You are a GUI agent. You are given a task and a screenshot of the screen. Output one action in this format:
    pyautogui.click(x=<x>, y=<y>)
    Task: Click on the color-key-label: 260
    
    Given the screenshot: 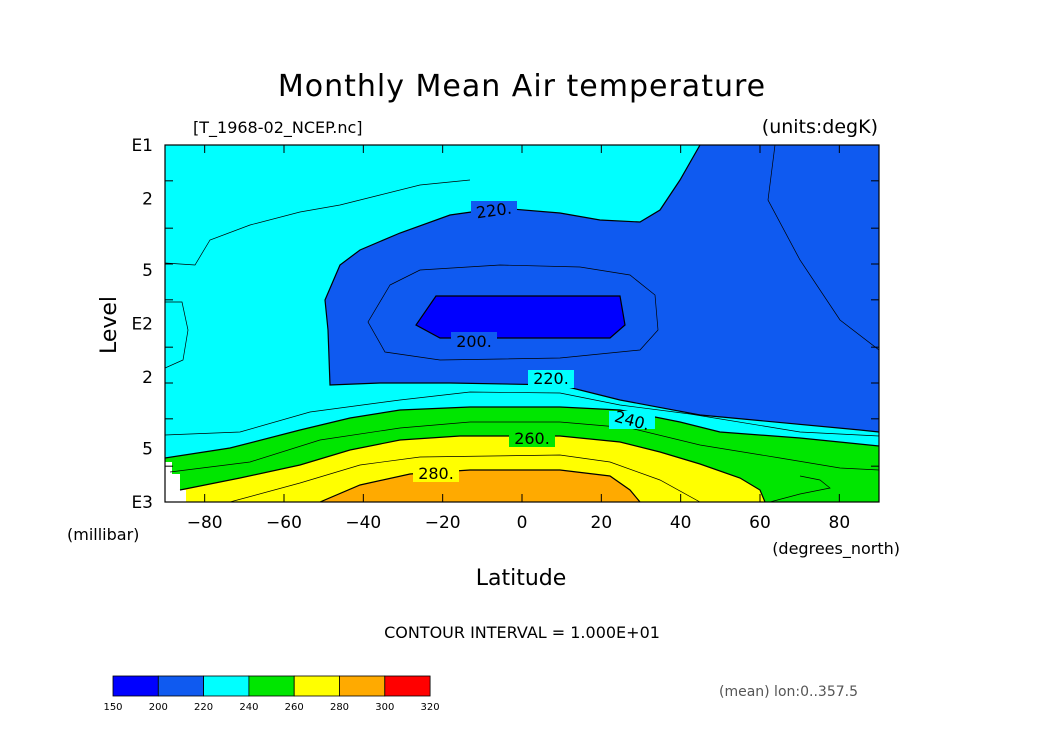 What is the action you would take?
    pyautogui.click(x=294, y=707)
    